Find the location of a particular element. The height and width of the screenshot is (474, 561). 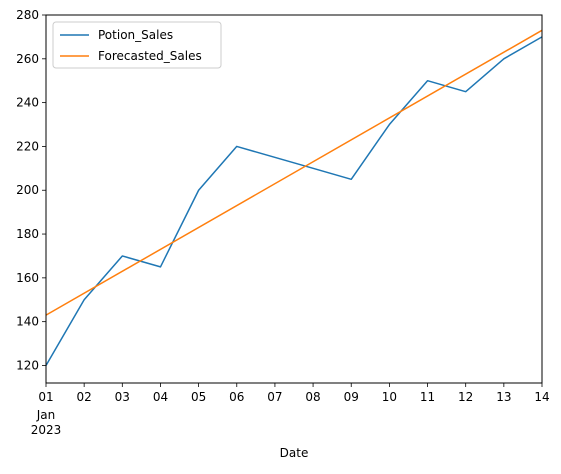

x-tick-label: 10 is located at coordinates (389, 397).